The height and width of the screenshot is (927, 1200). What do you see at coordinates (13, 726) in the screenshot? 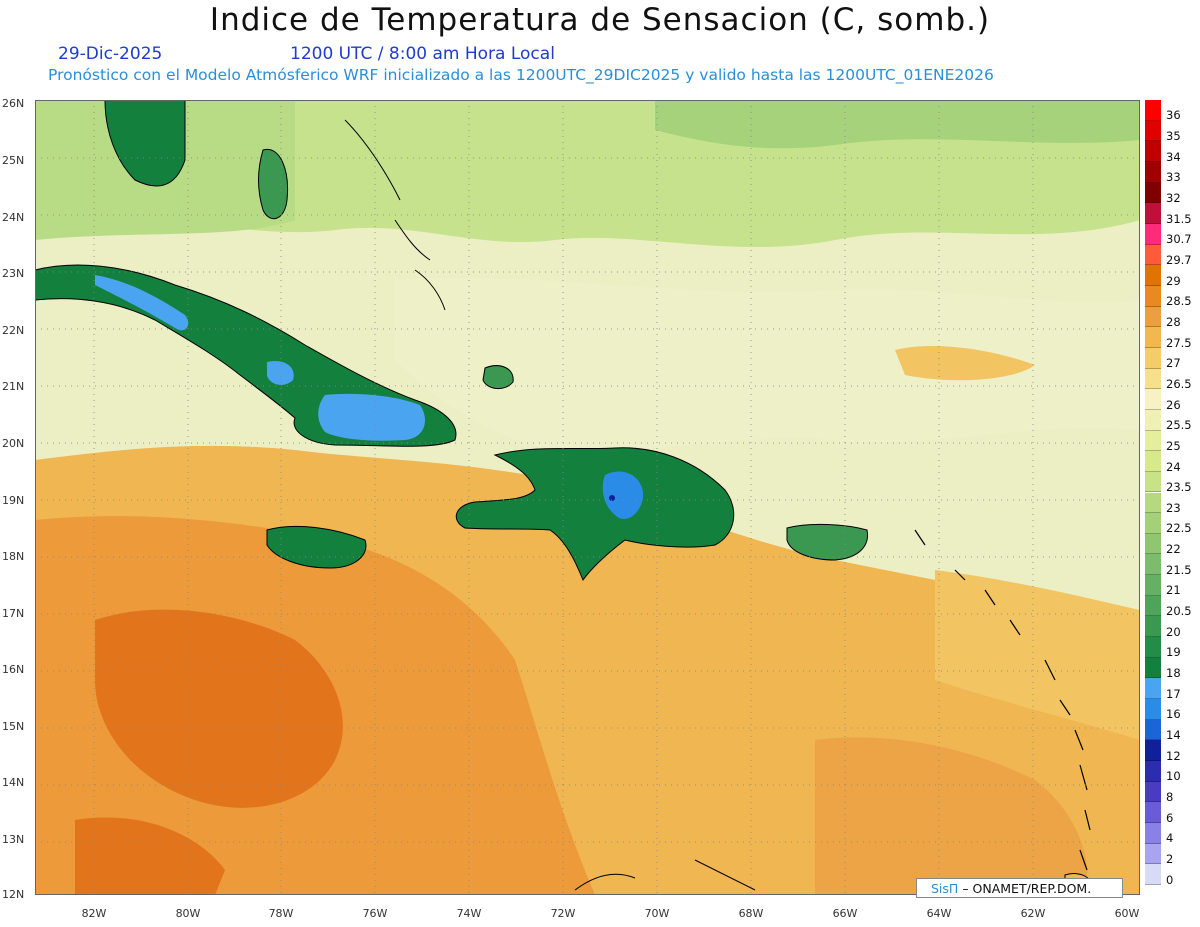
I see `lat-label: 15N` at bounding box center [13, 726].